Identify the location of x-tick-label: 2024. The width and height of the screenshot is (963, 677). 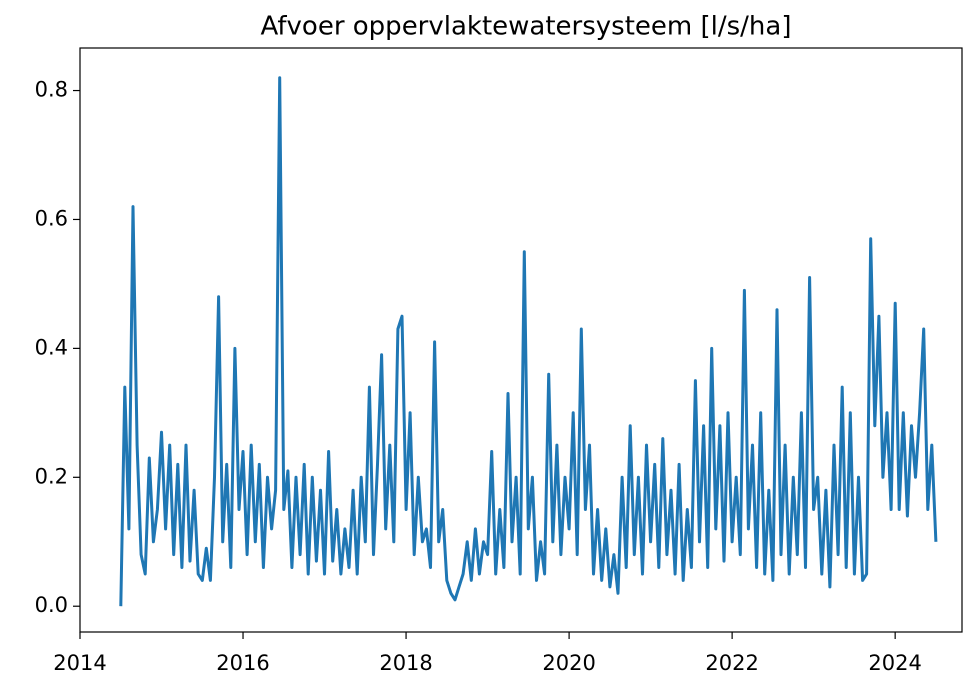
(894, 663).